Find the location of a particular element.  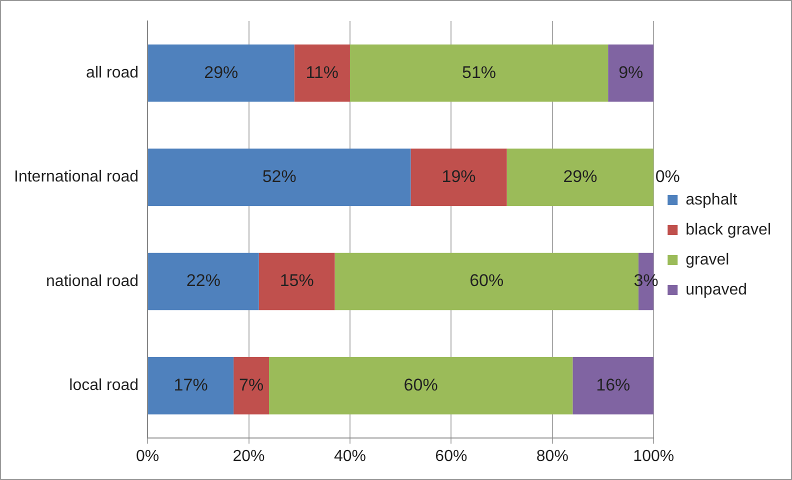

legend-label: black gravel is located at coordinates (728, 229).